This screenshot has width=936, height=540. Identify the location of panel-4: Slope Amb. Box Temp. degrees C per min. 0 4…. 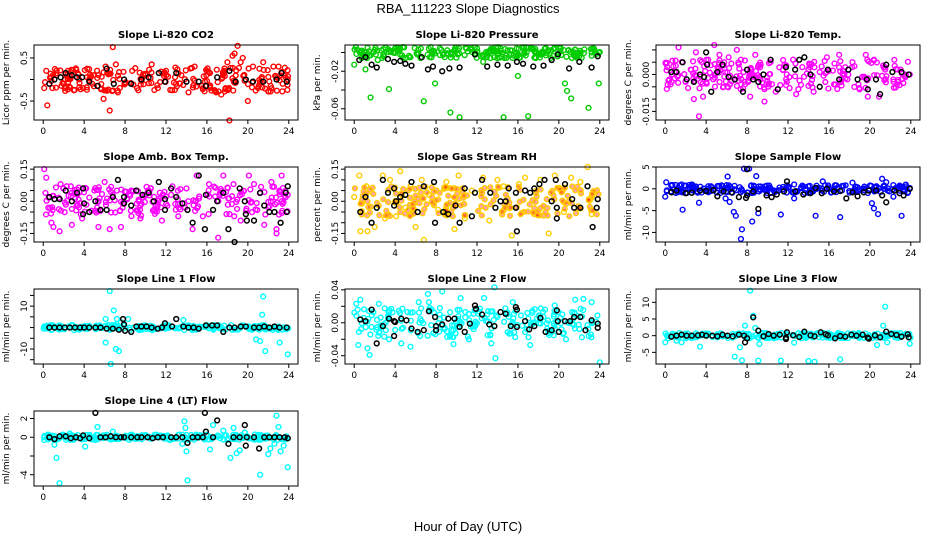
(150, 205).